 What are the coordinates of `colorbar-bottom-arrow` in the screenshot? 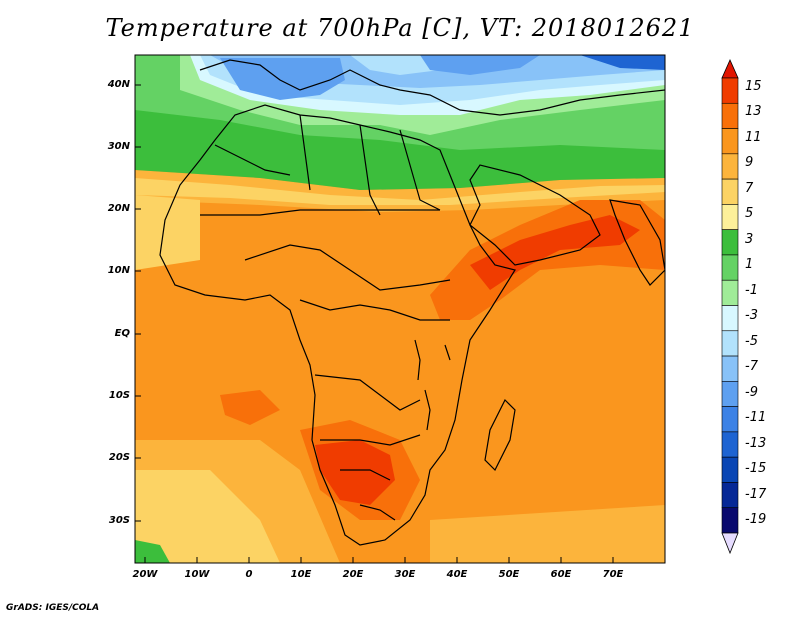 It's located at (730, 543).